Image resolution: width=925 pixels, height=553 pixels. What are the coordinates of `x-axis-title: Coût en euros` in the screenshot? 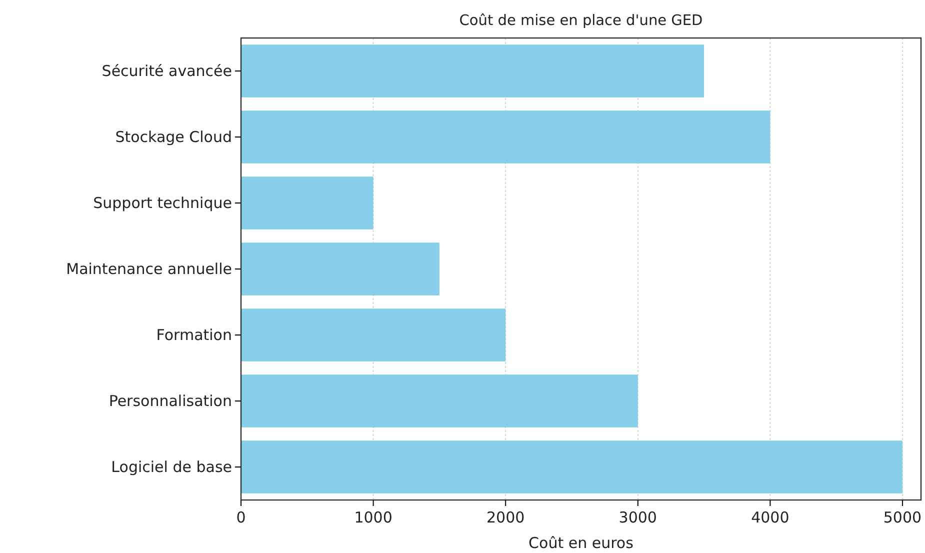 It's located at (581, 543).